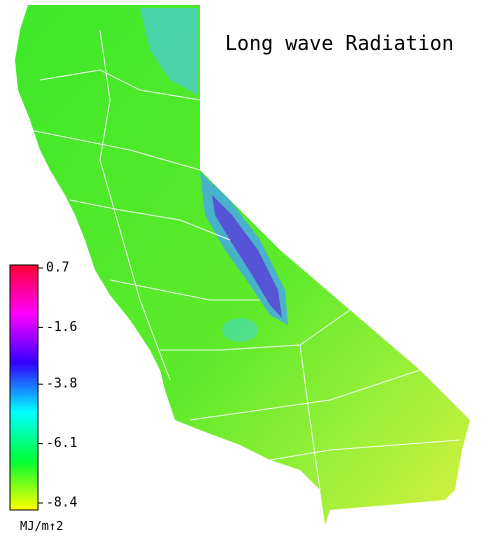 This screenshot has width=500, height=550. Describe the element at coordinates (41, 526) in the screenshot. I see `colorbar-unit: MJ/m↑2` at that location.